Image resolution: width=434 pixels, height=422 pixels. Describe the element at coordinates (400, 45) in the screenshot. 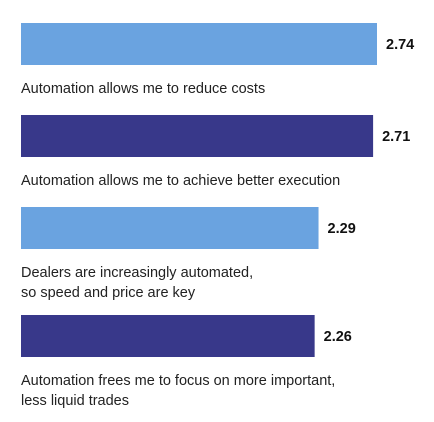

I see `bar-value-label-1: 2.74` at that location.